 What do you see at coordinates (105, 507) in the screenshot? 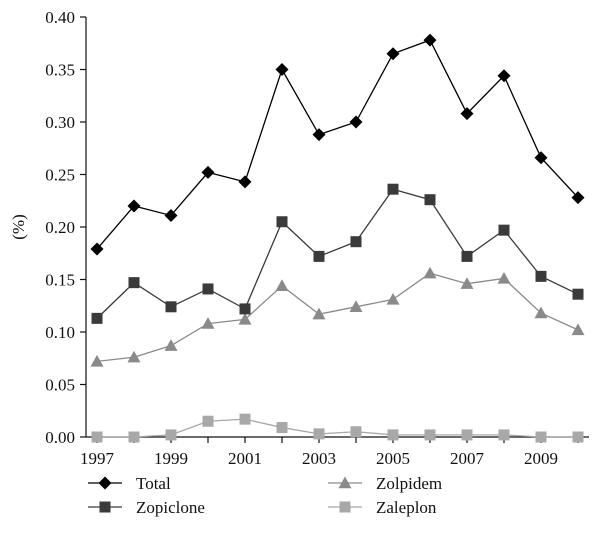
I see `legend-marker-zopiclone` at bounding box center [105, 507].